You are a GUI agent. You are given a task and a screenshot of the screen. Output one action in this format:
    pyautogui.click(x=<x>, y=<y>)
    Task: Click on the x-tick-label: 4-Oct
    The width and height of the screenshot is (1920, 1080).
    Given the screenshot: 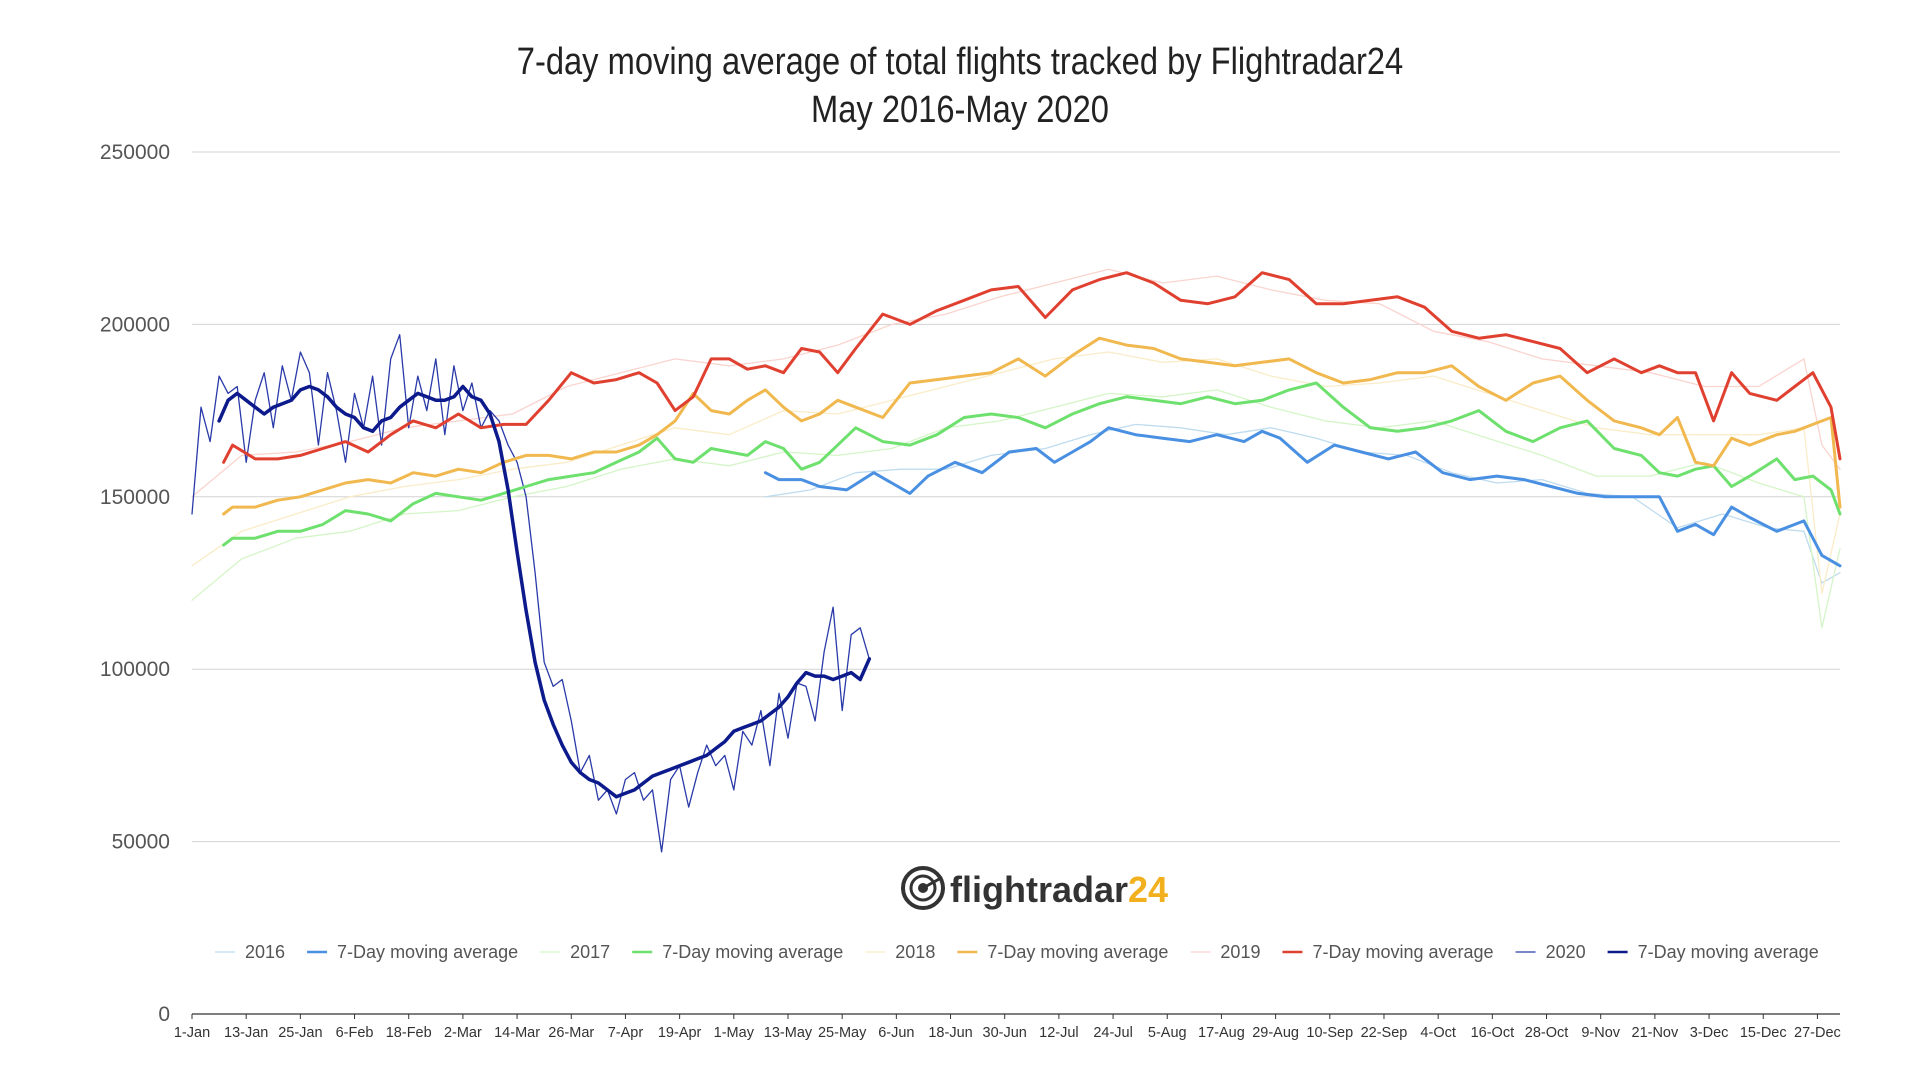 What is the action you would take?
    pyautogui.click(x=1437, y=1033)
    